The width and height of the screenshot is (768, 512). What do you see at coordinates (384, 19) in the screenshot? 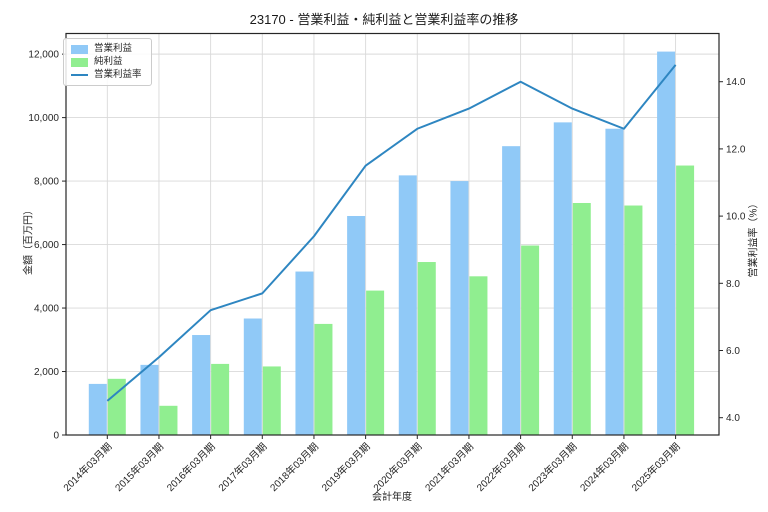
I see `chart-title: 23170 - 営業利益・純利益と営業利益率の推移` at bounding box center [384, 19].